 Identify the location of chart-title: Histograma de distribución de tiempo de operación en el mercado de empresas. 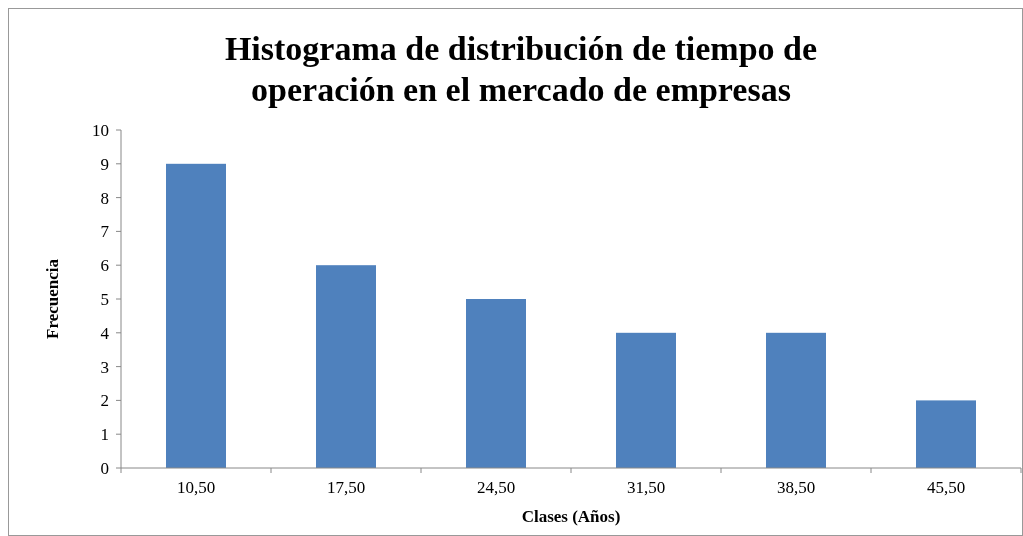
(521, 69).